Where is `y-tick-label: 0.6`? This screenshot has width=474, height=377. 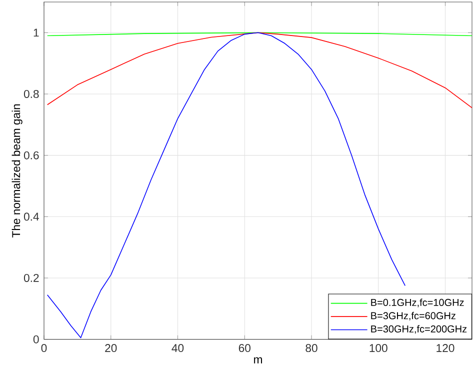
y-tick-label: 0.6 is located at coordinates (31, 155).